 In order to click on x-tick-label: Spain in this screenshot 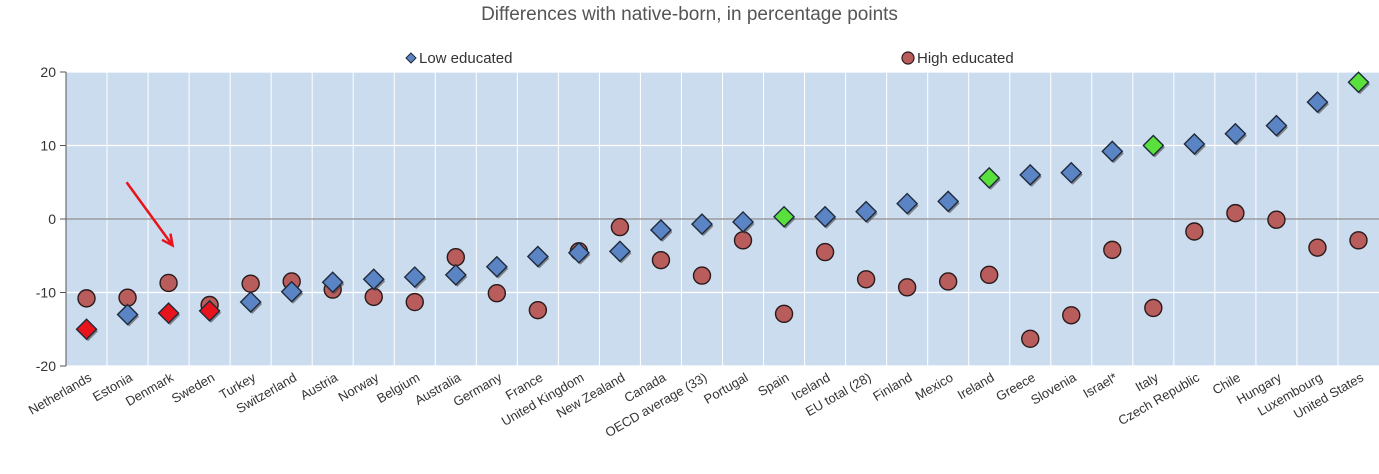, I will do `click(773, 385)`.